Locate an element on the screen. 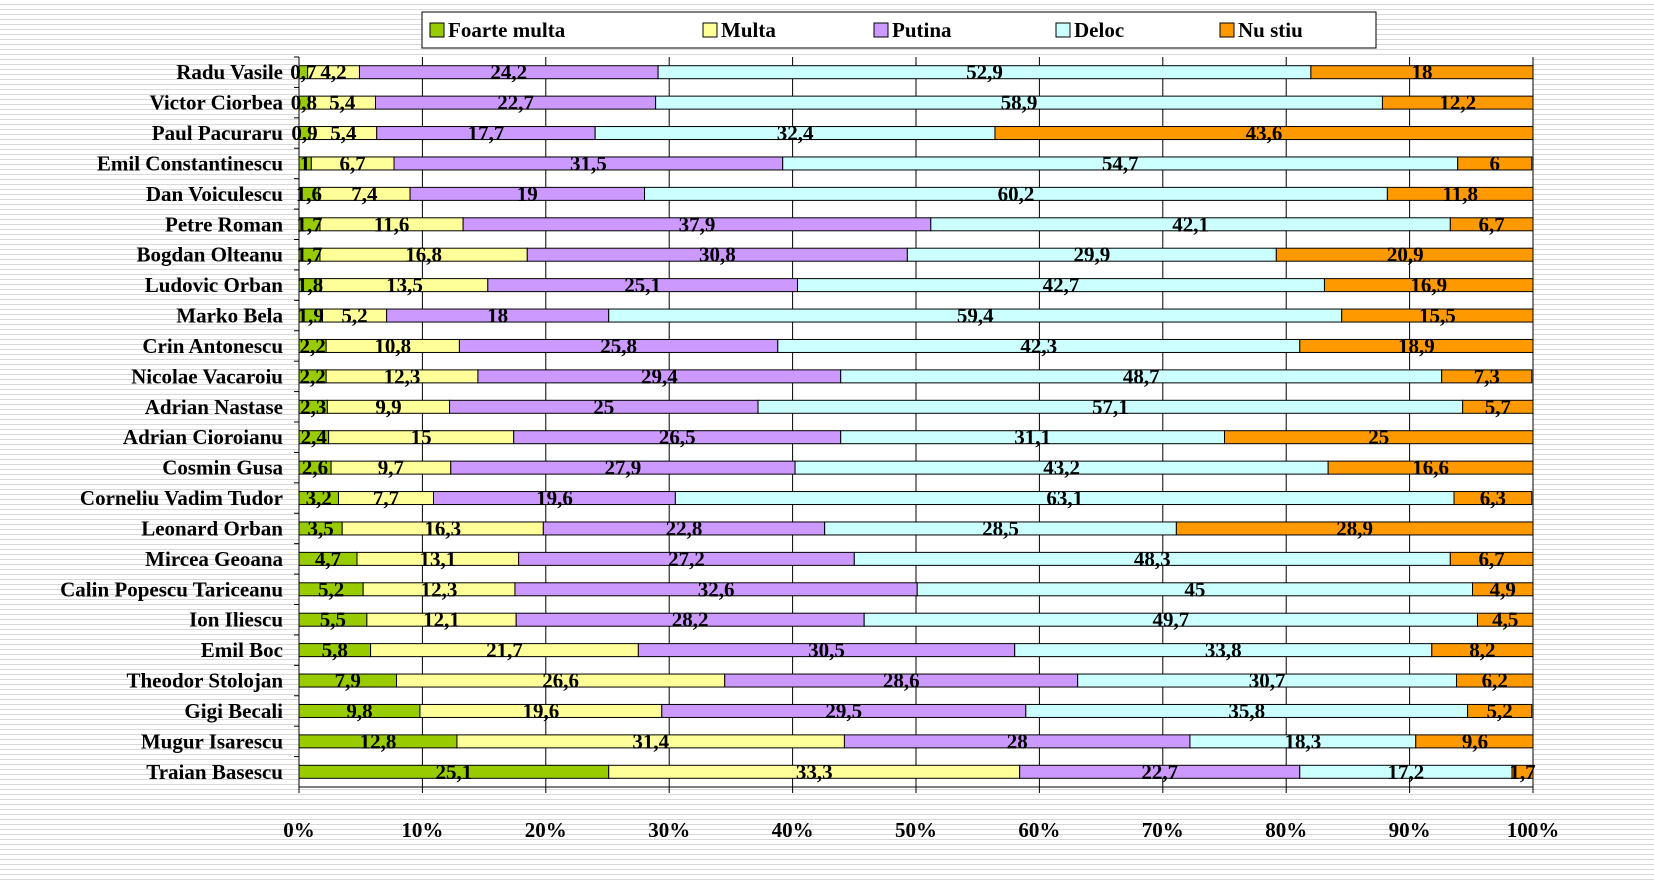 This screenshot has height=884, width=1654. x-tick-label: 50% is located at coordinates (916, 830).